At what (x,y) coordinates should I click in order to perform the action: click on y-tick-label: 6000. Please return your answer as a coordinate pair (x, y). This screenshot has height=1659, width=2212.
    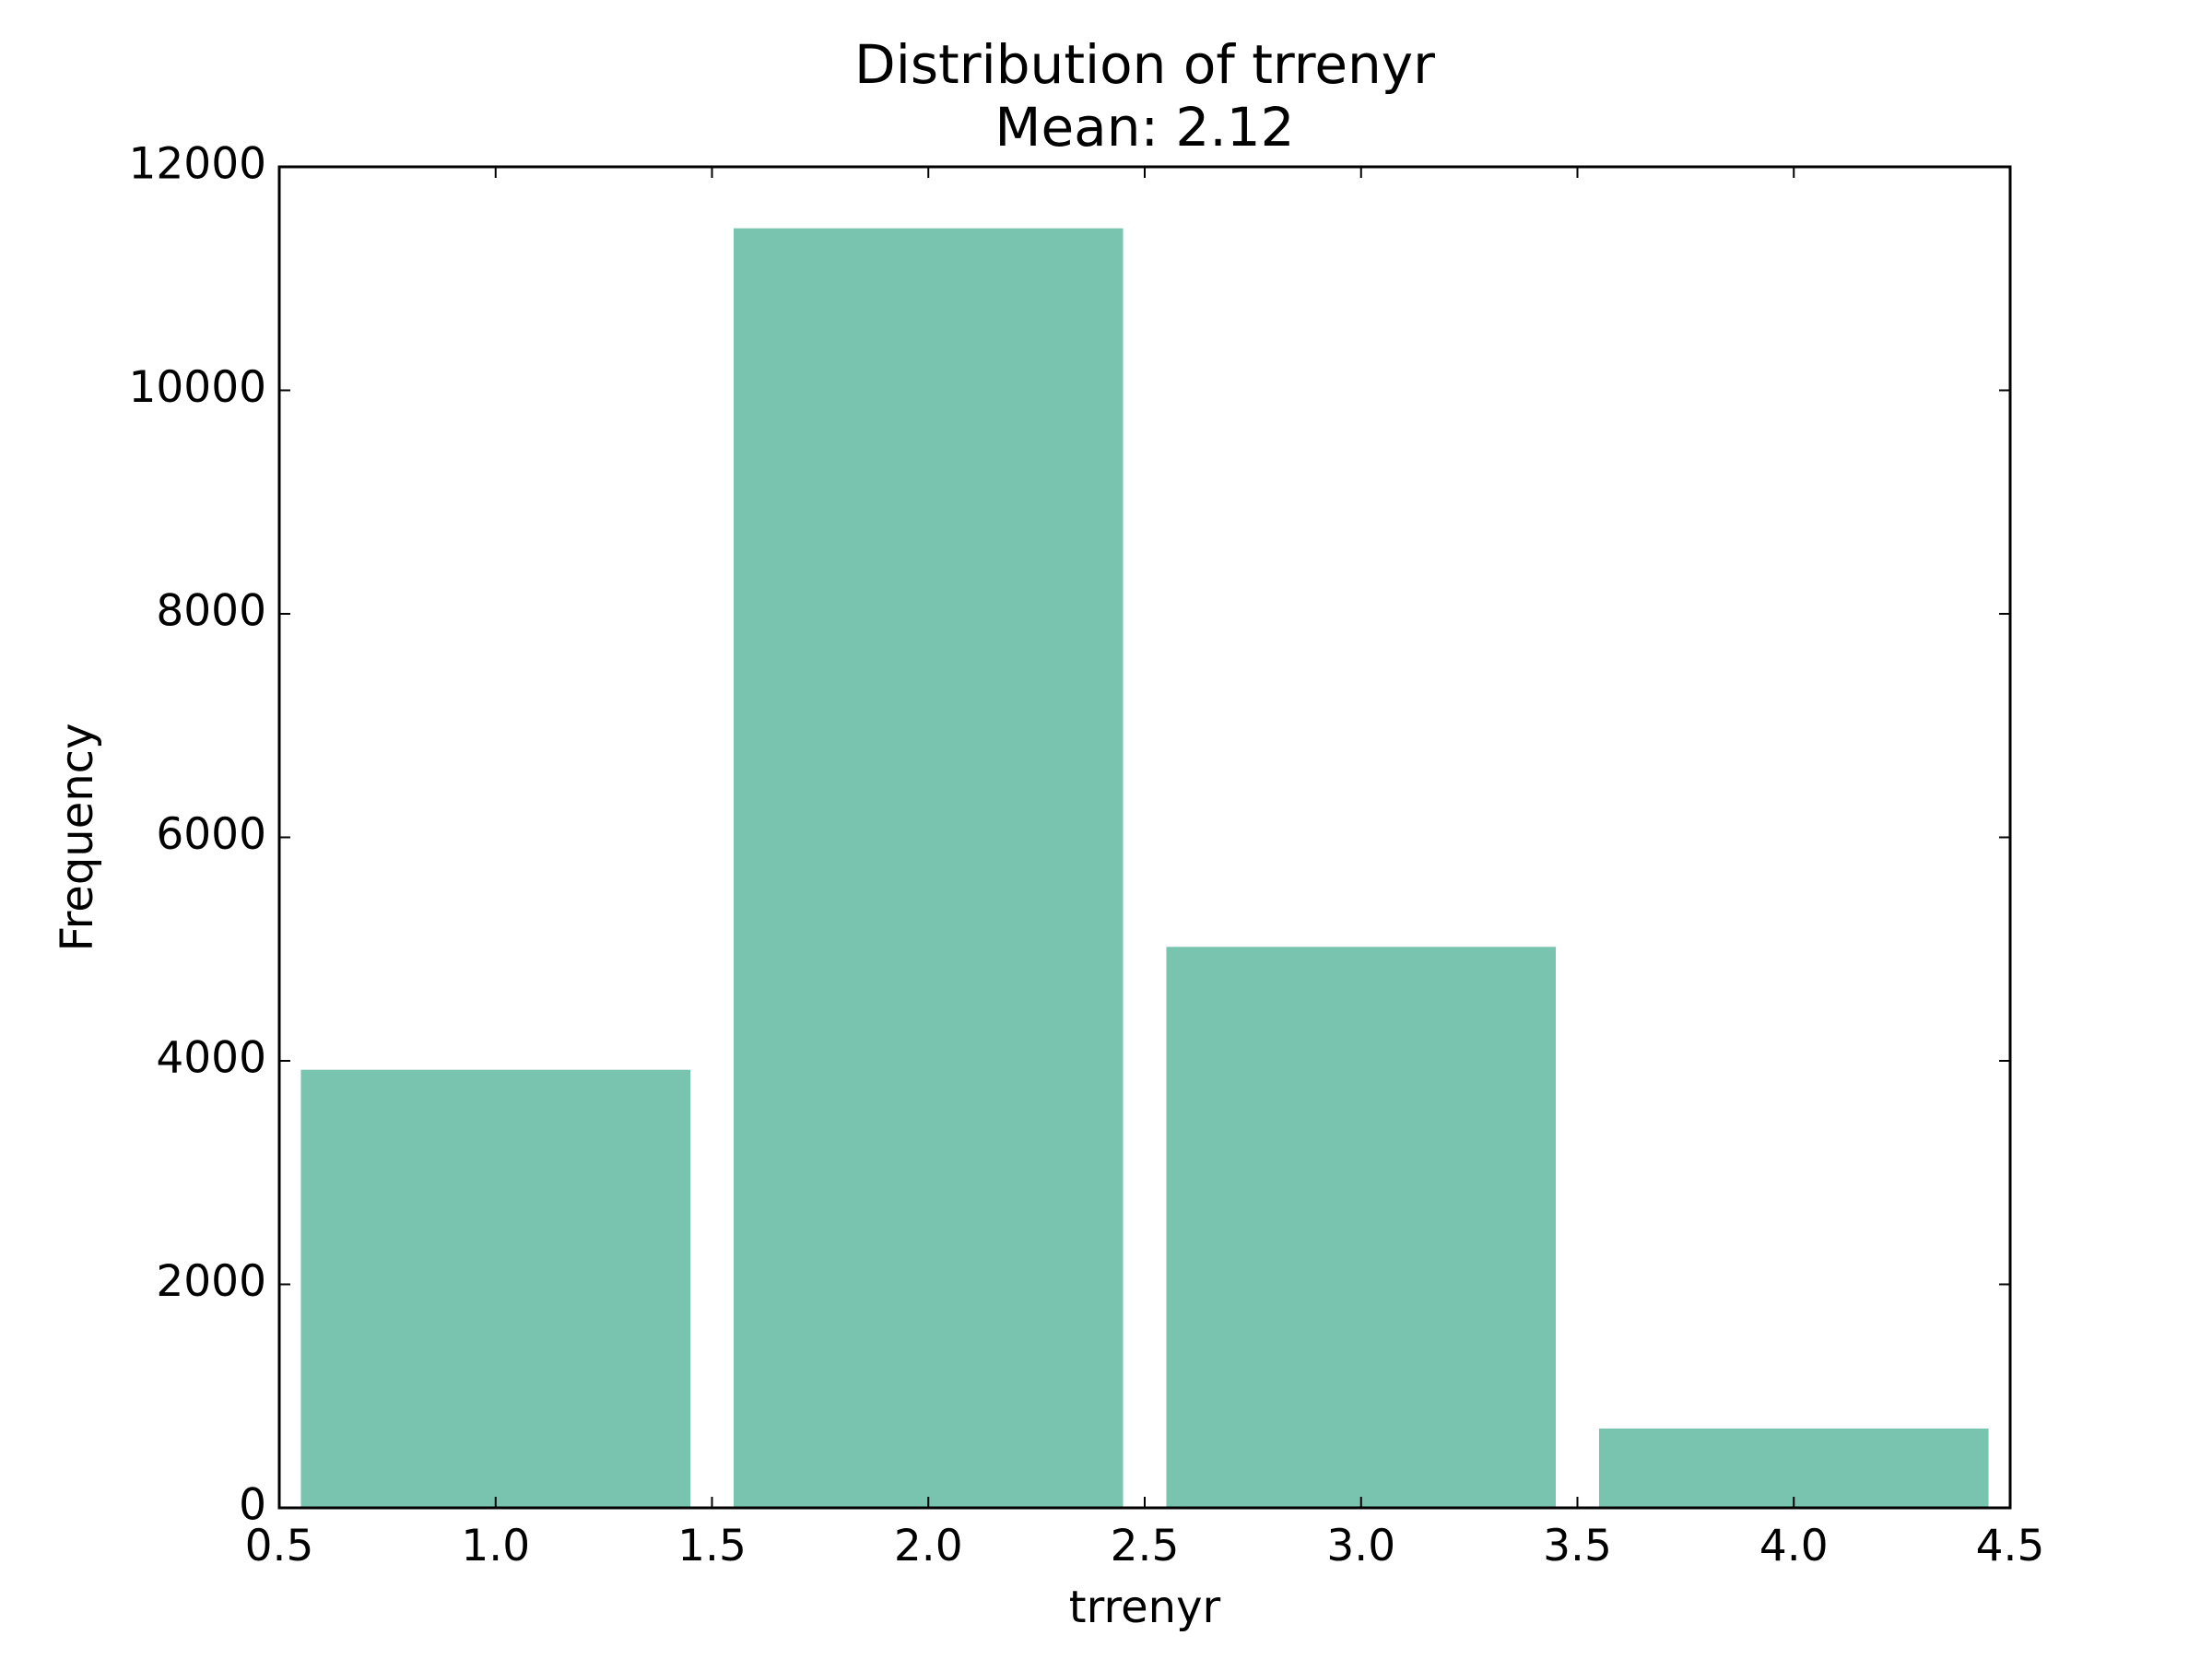
    Looking at the image, I should click on (211, 834).